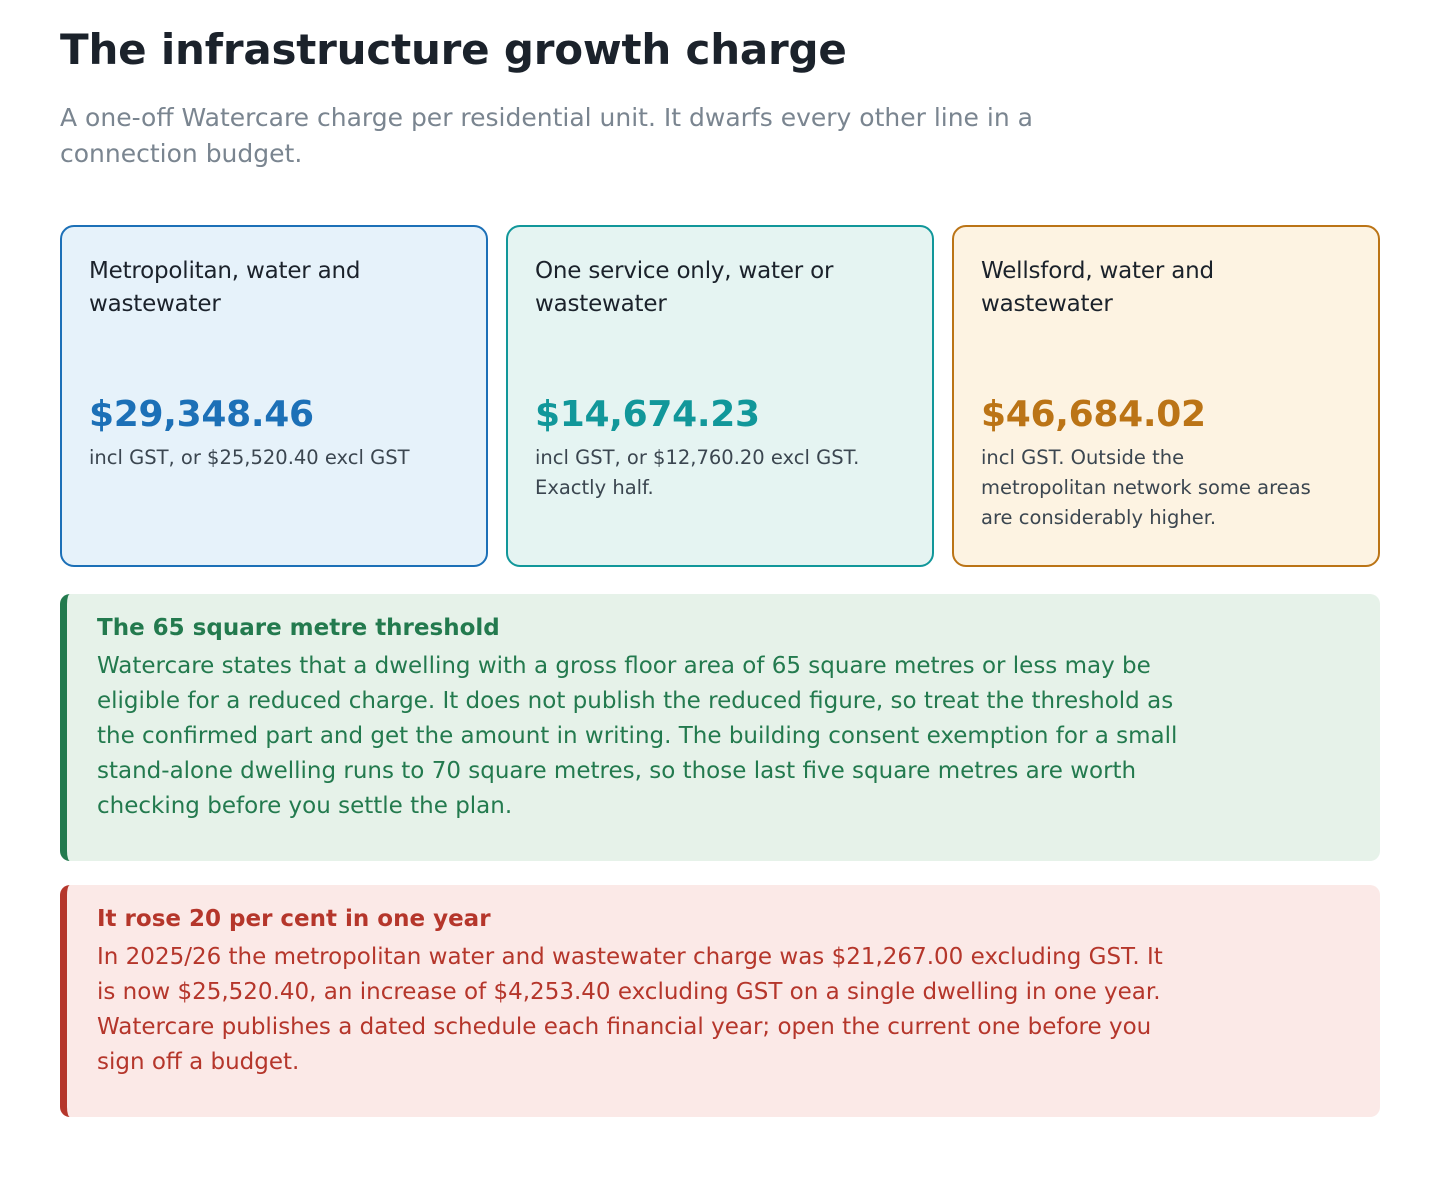 The width and height of the screenshot is (1440, 1178). I want to click on card-note: incl GST, or $25,520.40 excl GST, so click(249, 457).